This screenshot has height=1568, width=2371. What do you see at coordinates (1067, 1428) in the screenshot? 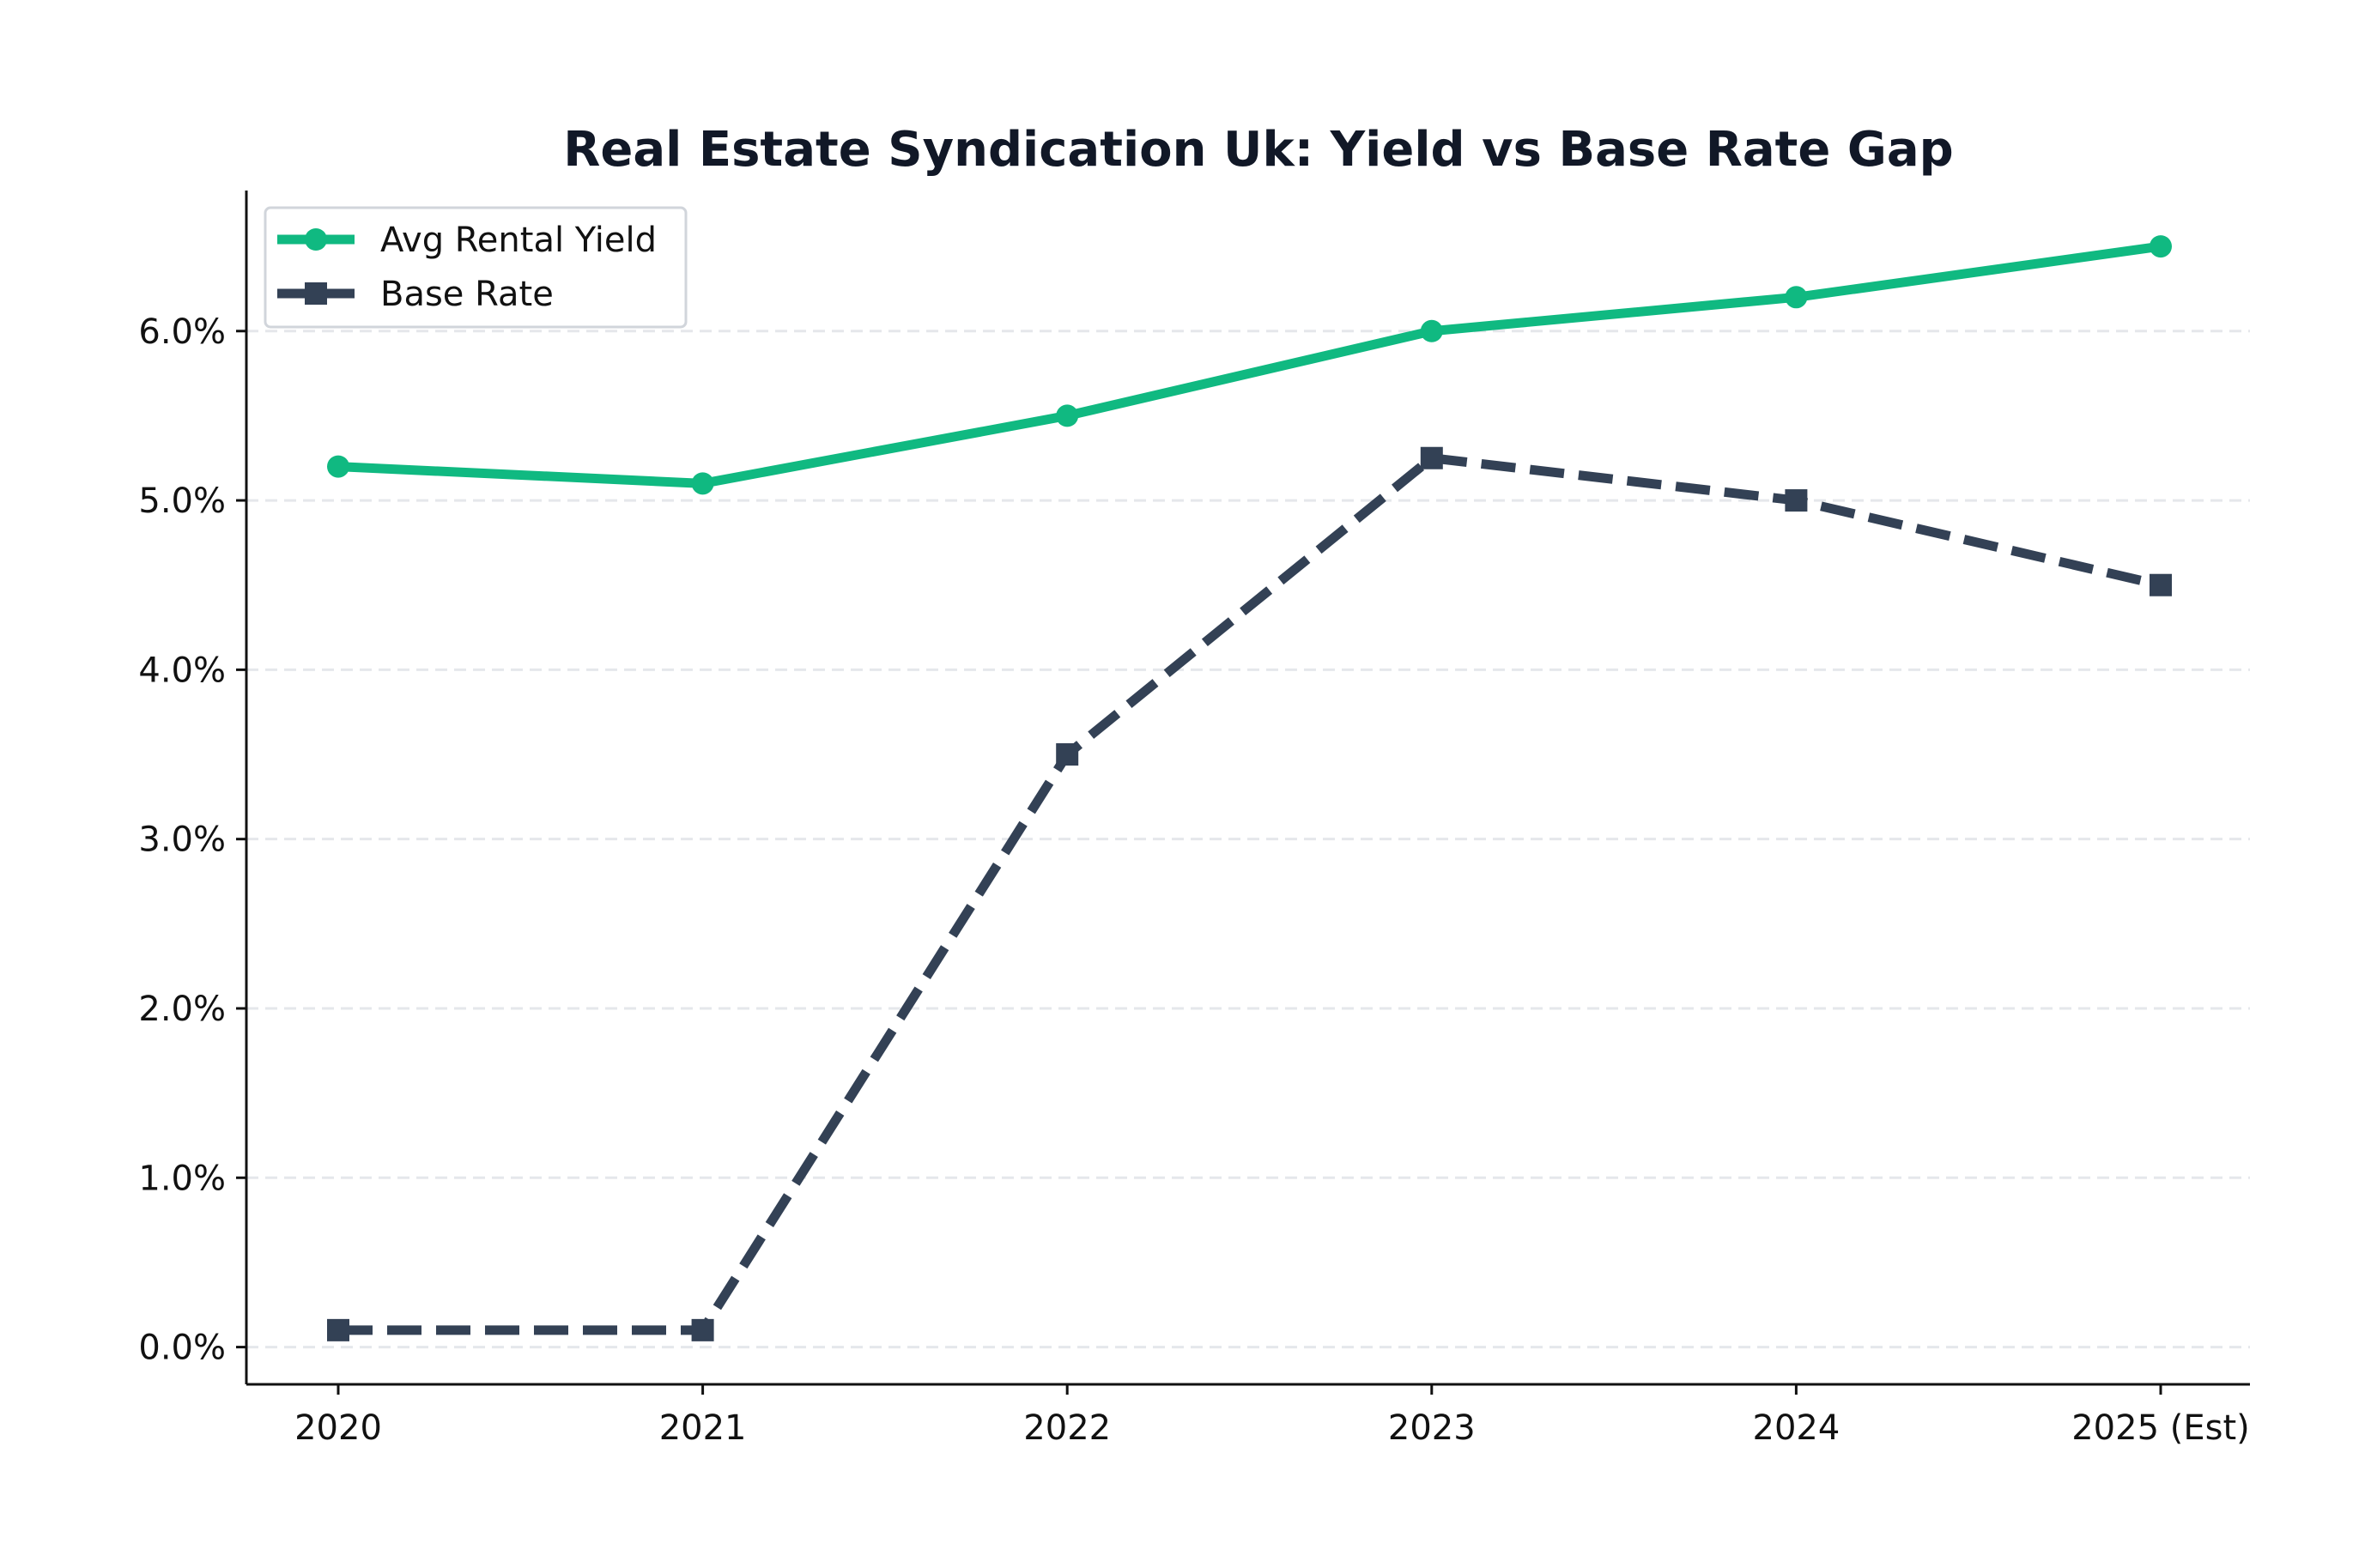
I see `x-tick-label: 2022` at bounding box center [1067, 1428].